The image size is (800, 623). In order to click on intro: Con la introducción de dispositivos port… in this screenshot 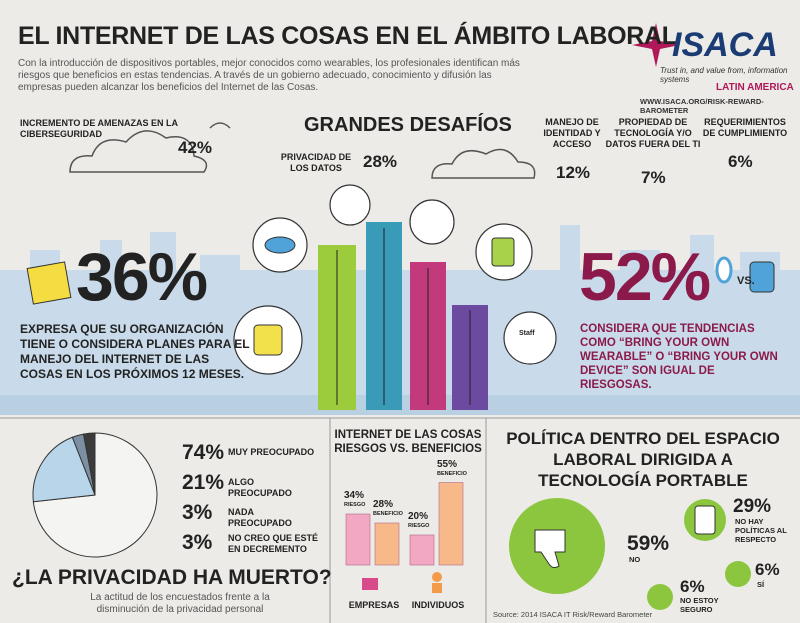, I will do `click(269, 75)`.